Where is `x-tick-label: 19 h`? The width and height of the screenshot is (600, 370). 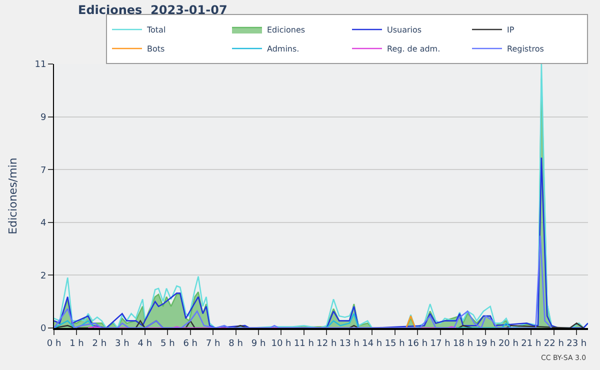 x-tick-label: 19 h is located at coordinates (486, 343).